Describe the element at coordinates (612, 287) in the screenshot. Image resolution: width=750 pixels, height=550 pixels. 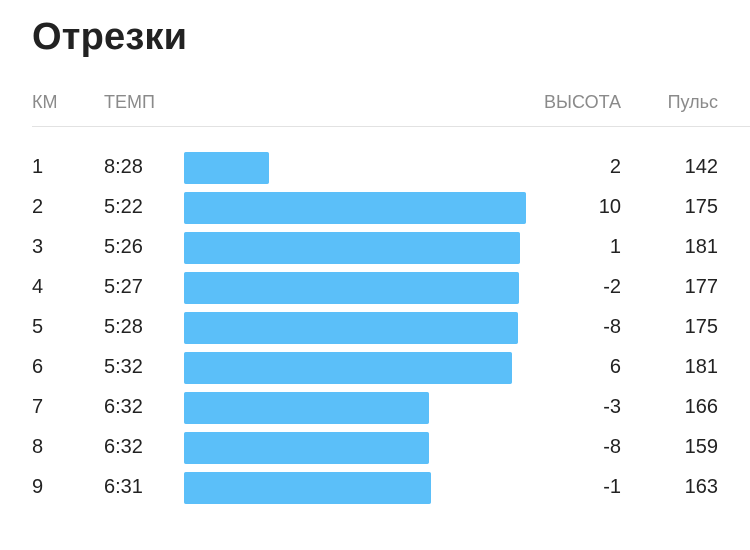
I see `split-elevation: -2` at that location.